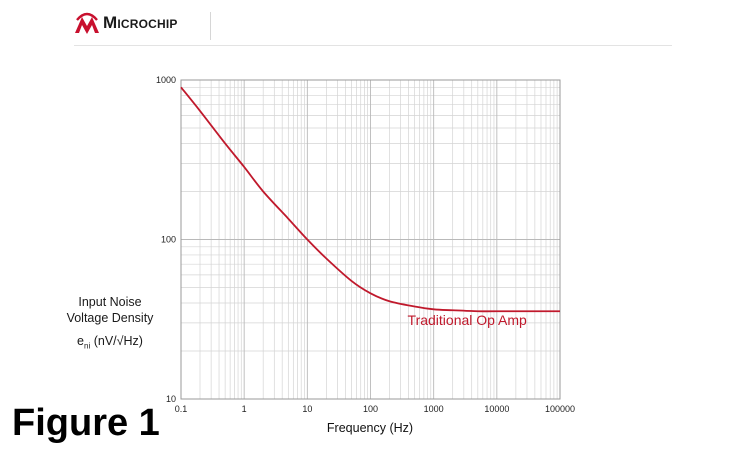 This screenshot has height=450, width=745. Describe the element at coordinates (140, 22) in the screenshot. I see `brand-name: Microchip` at that location.